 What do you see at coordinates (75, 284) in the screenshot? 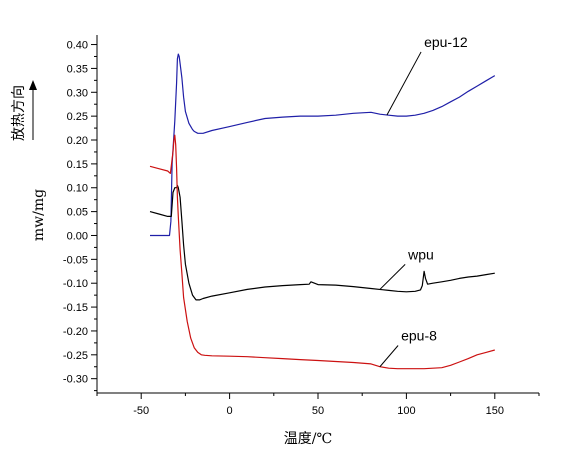
I see `y-tick-label: -0.10` at bounding box center [75, 284].